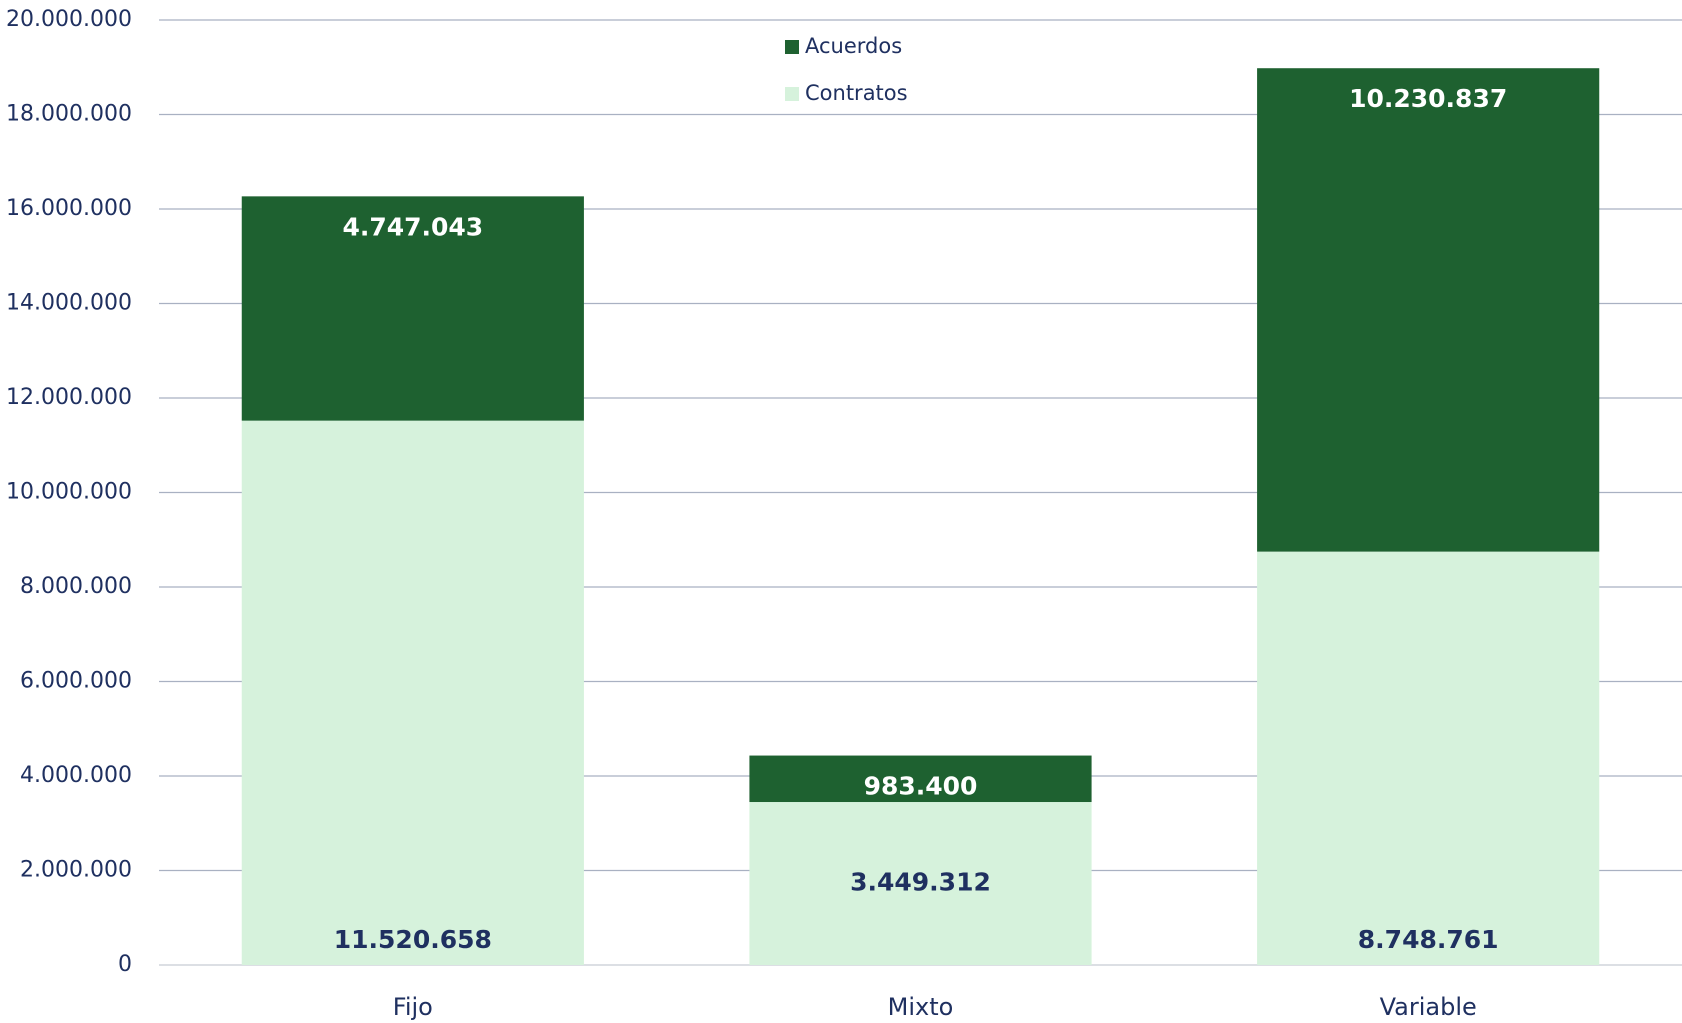  Describe the element at coordinates (853, 46) in the screenshot. I see `legend-label: Acuerdos` at that location.